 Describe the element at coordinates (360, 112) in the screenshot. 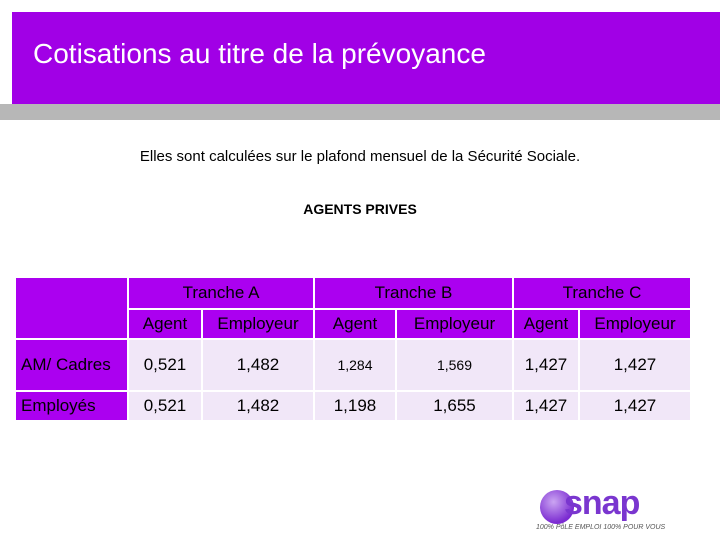

I see `header-divider` at that location.